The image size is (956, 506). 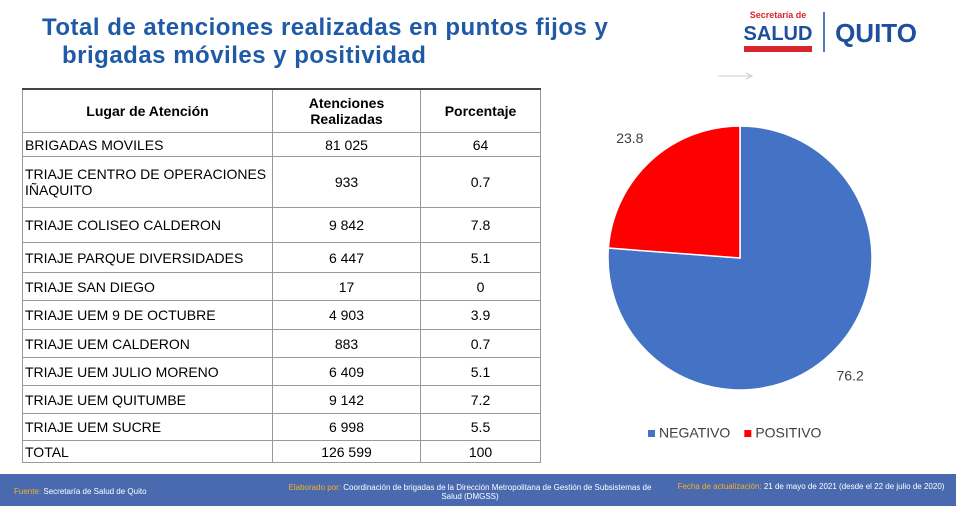 What do you see at coordinates (346, 286) in the screenshot?
I see `table-cell: 17` at bounding box center [346, 286].